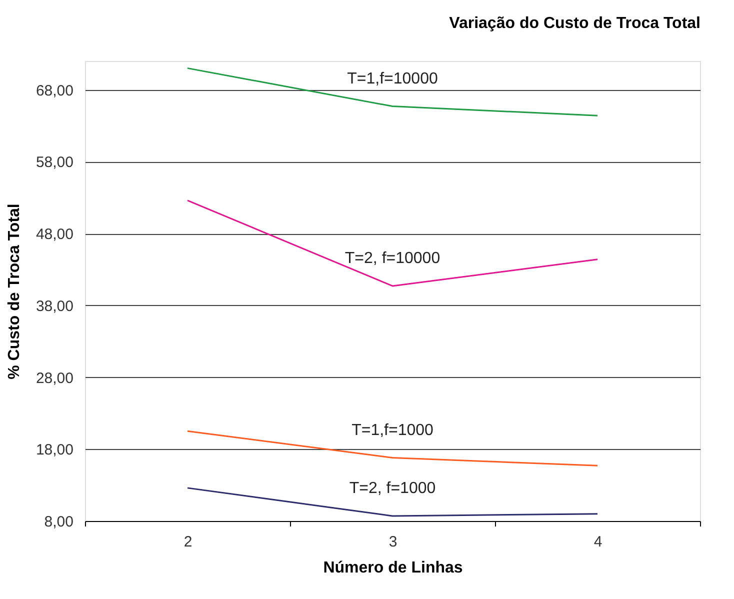  What do you see at coordinates (55, 306) in the screenshot?
I see `y-tick-label: 38,00` at bounding box center [55, 306].